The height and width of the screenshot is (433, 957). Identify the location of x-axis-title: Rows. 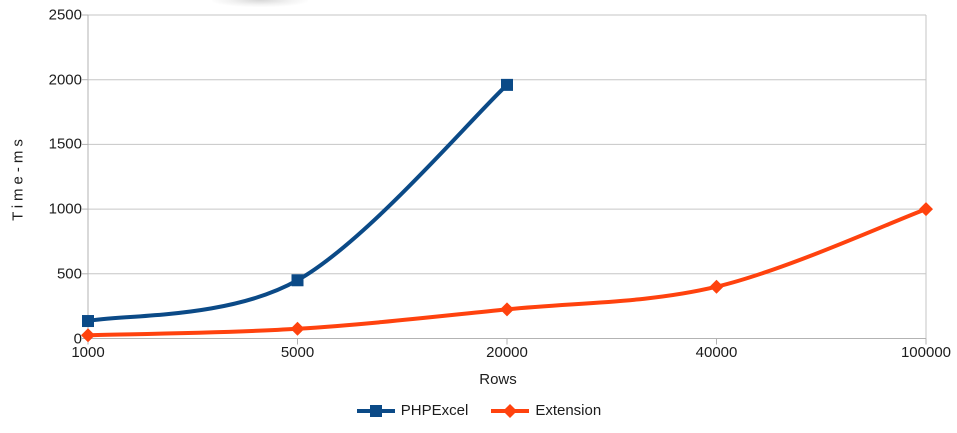
(498, 379).